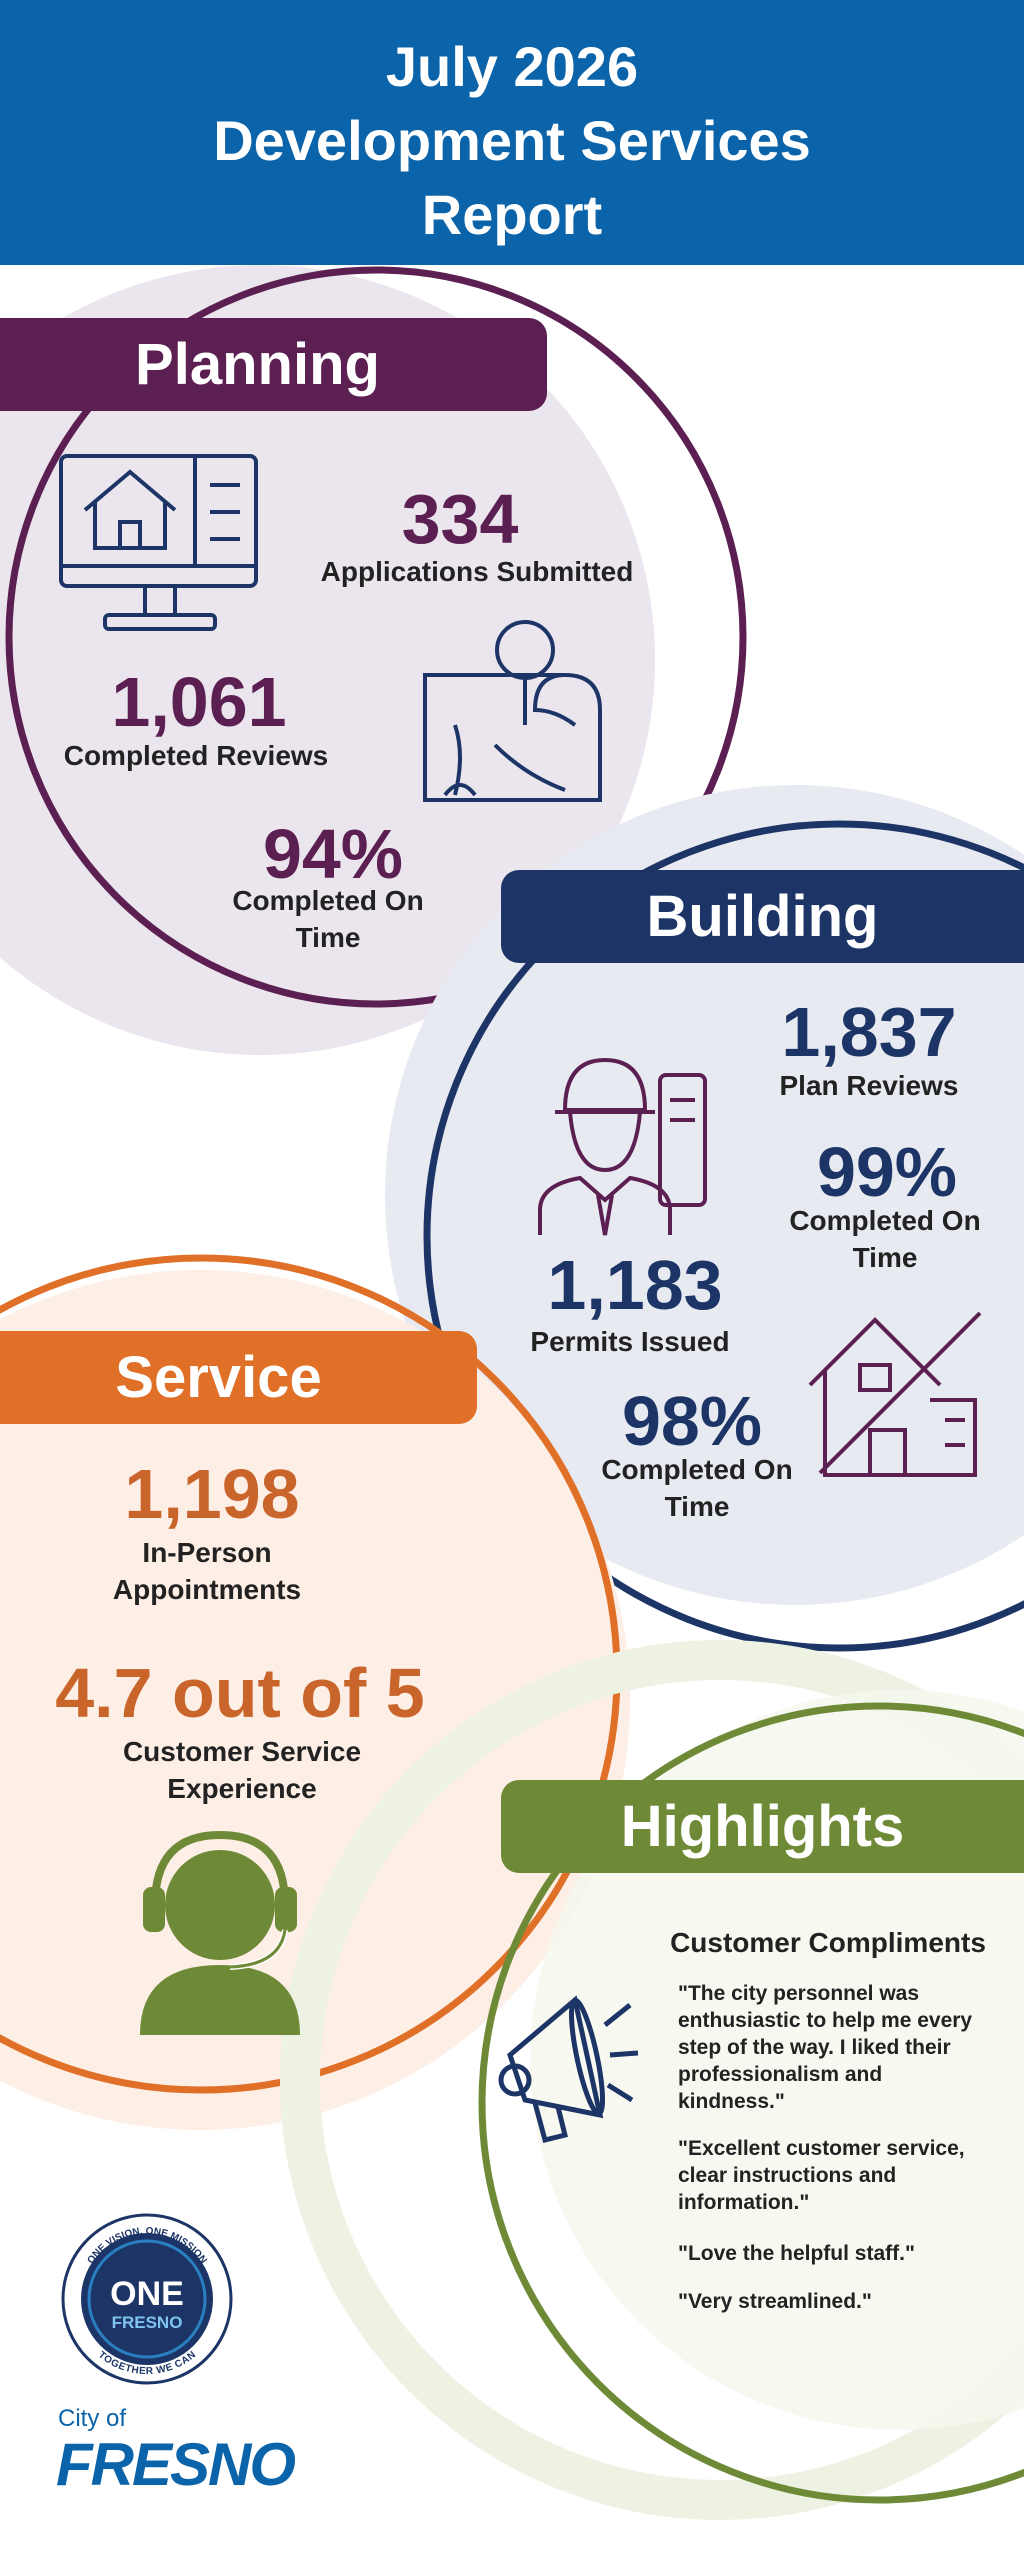 The width and height of the screenshot is (1024, 2560). I want to click on headset-icon, so click(220, 1932).